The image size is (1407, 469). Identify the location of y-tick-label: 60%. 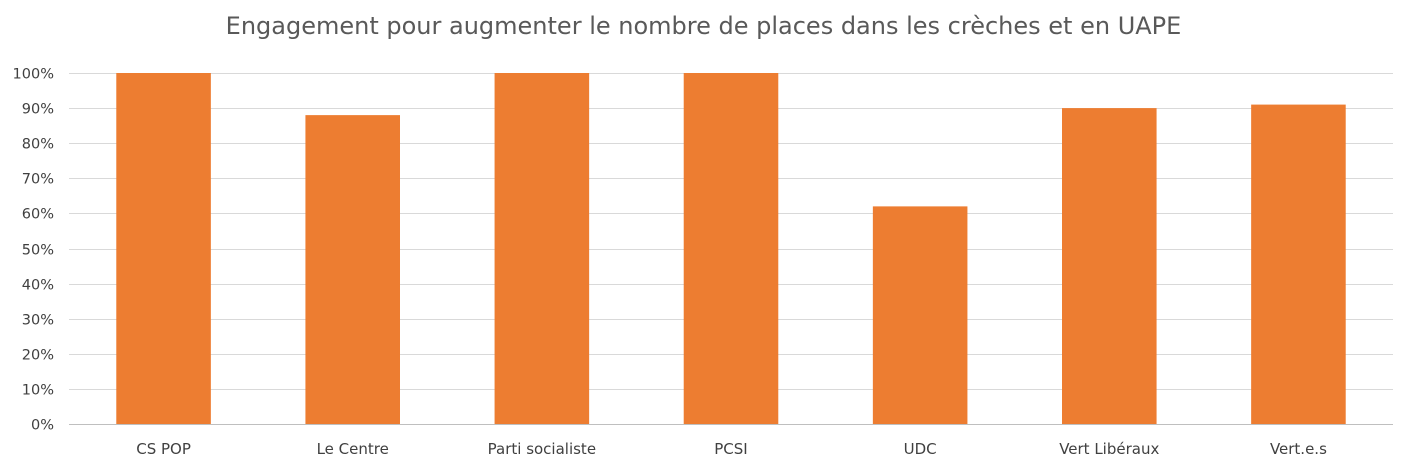
(38, 215).